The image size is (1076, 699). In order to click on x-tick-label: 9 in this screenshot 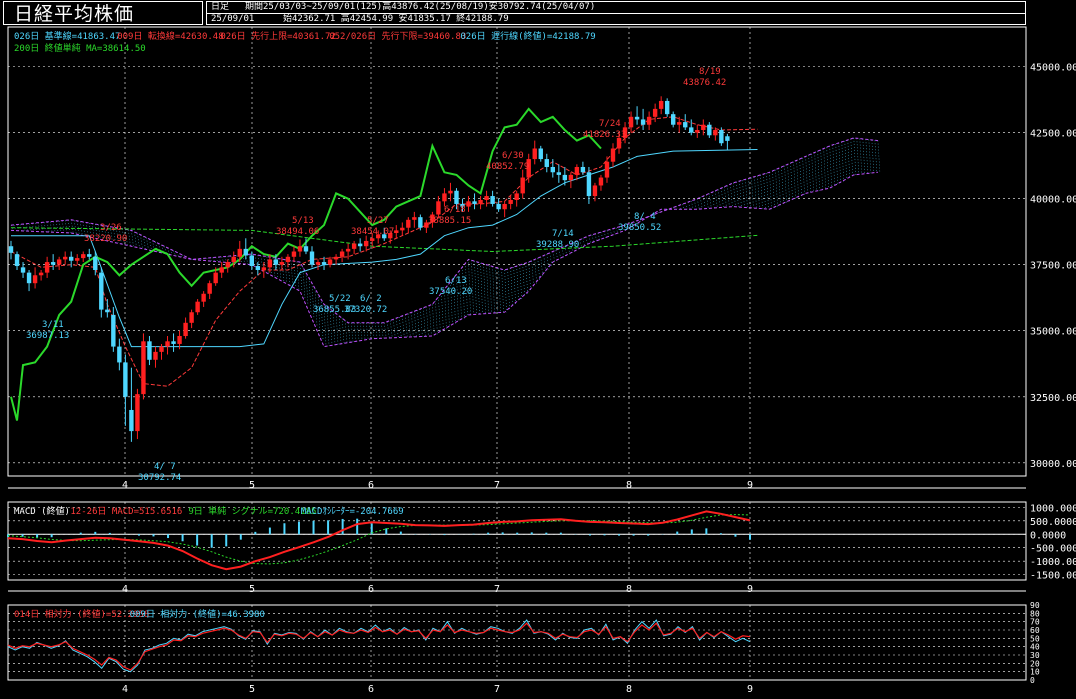, I will do `click(750, 689)`.